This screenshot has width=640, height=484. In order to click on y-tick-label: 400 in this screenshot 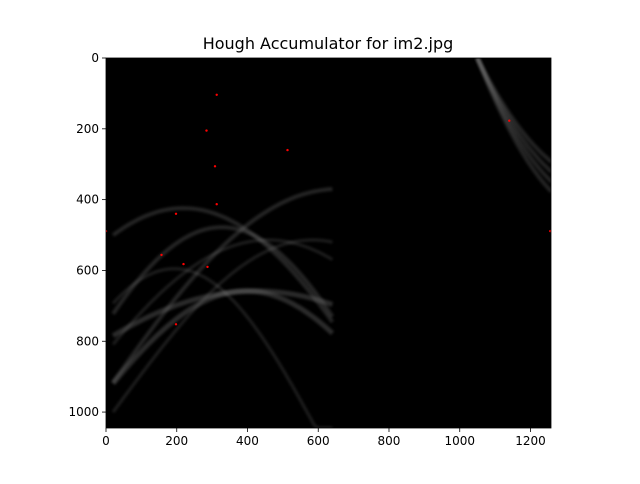, I will do `click(87, 200)`.